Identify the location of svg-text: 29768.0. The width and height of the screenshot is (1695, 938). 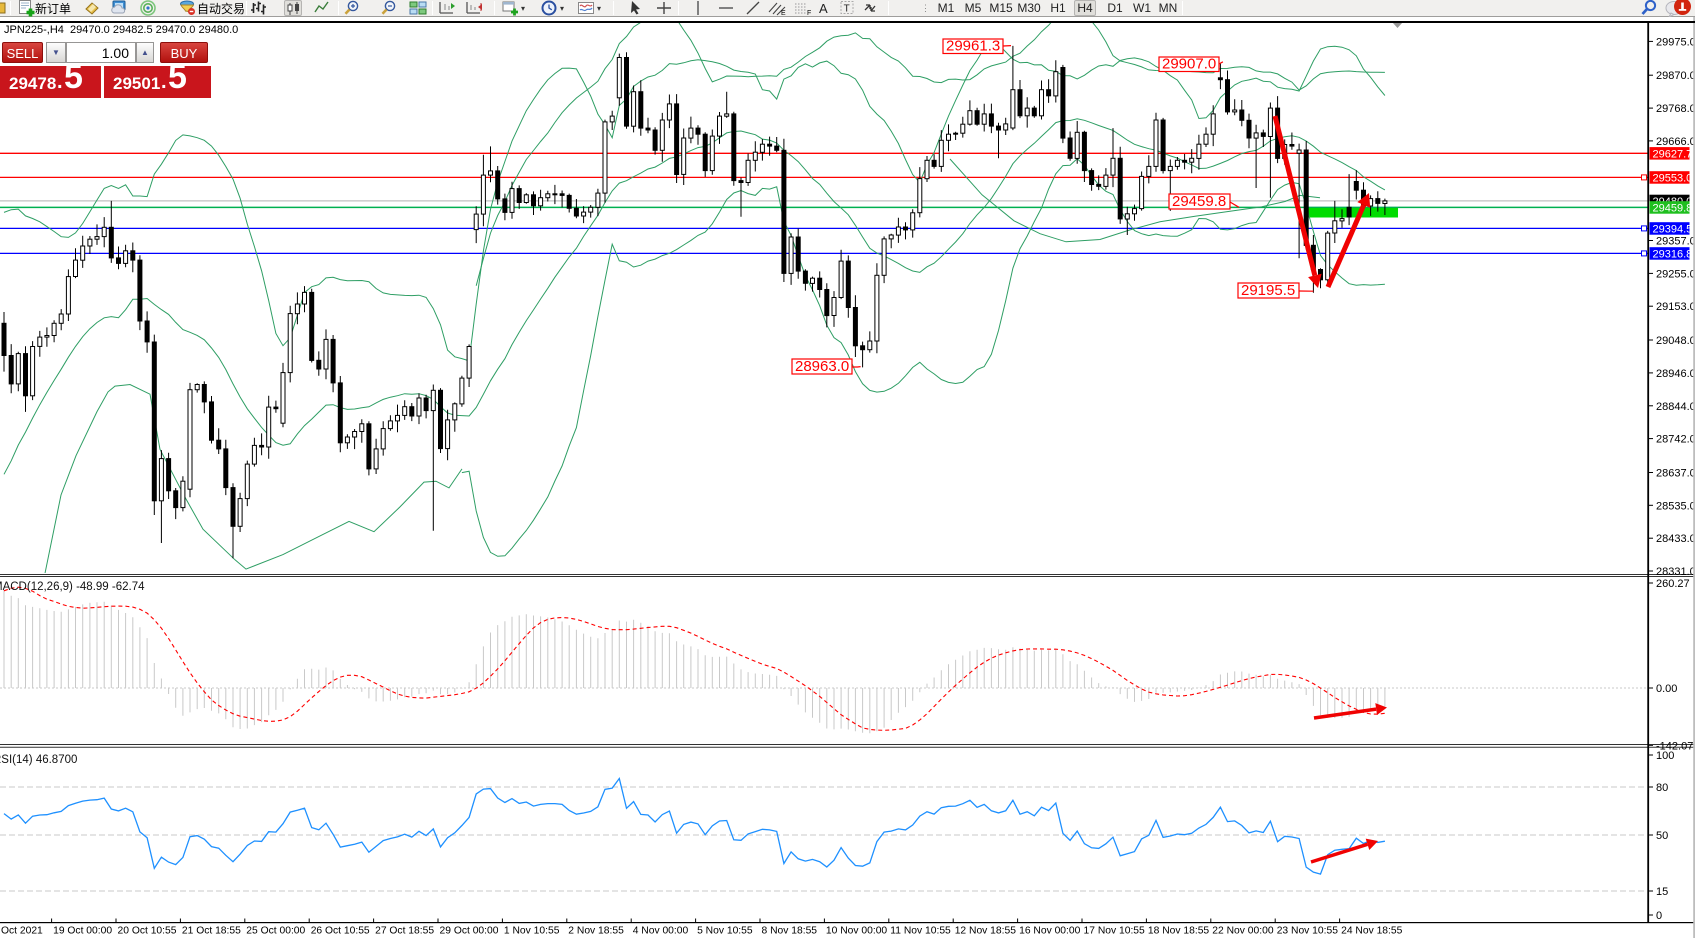
(1675, 109).